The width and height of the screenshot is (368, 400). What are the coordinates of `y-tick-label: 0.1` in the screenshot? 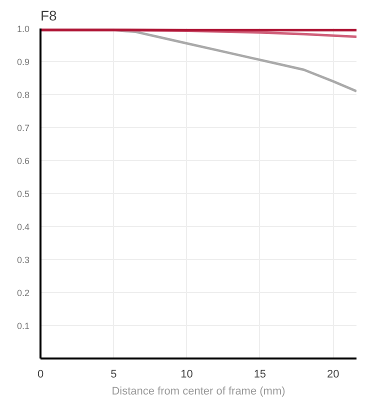 It's located at (23, 326).